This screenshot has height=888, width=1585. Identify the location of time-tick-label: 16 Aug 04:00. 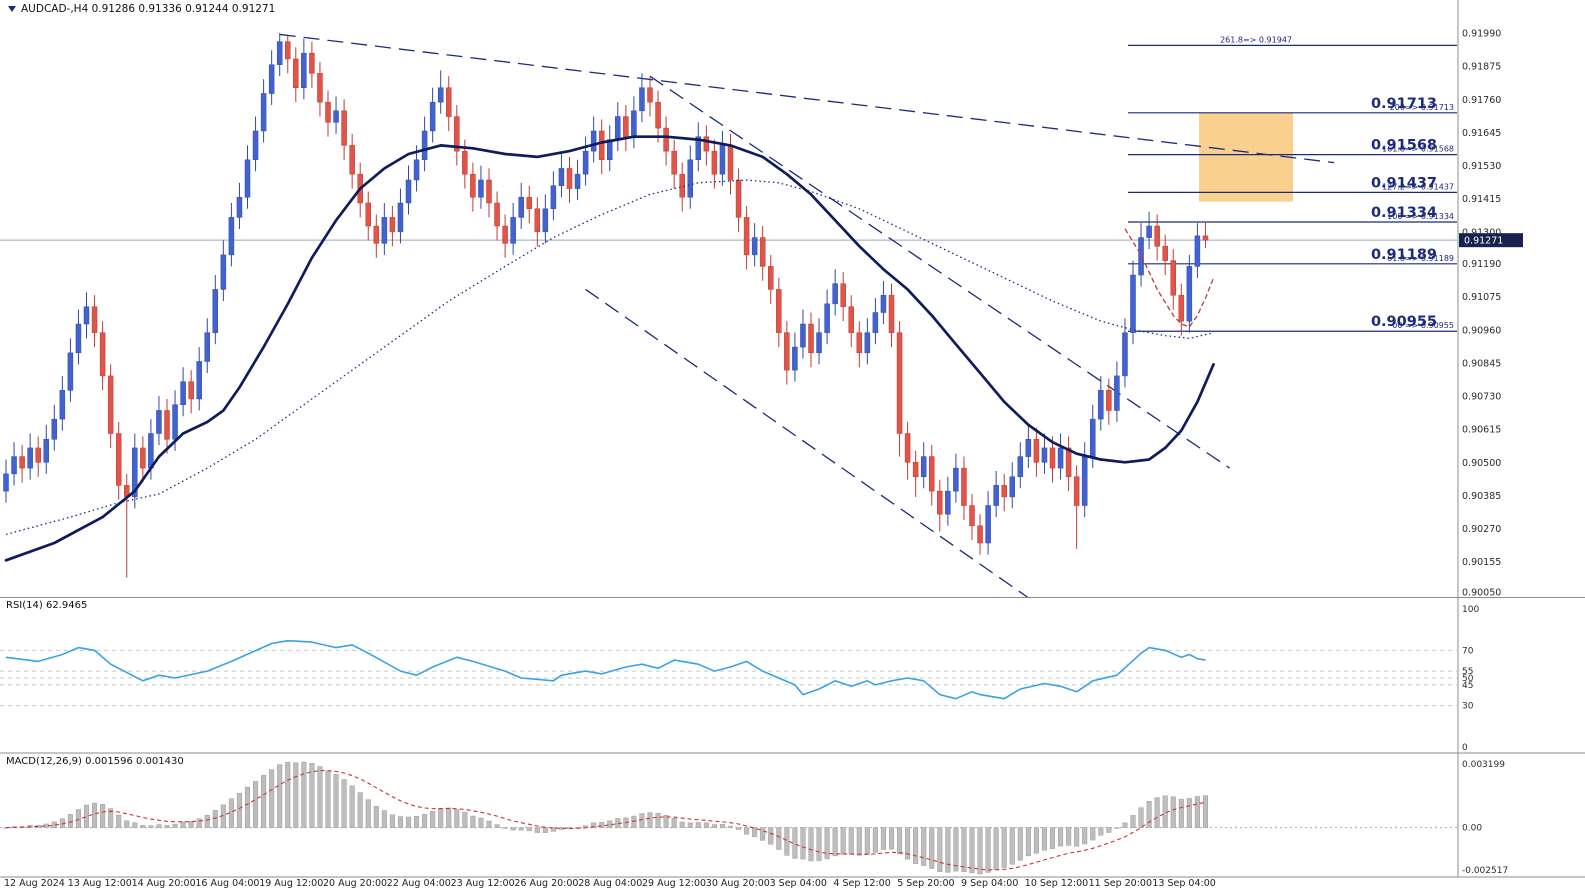
(227, 883).